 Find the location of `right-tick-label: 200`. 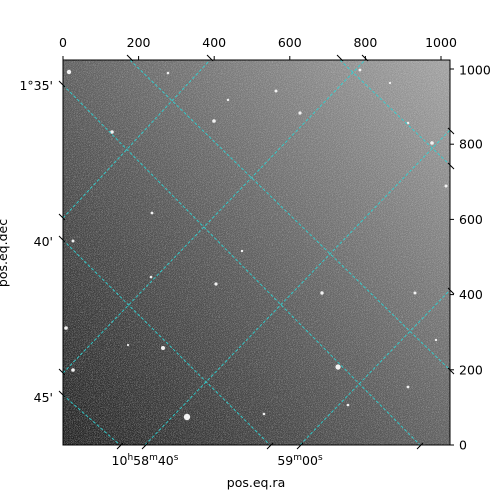

right-tick-label: 200 is located at coordinates (471, 369).